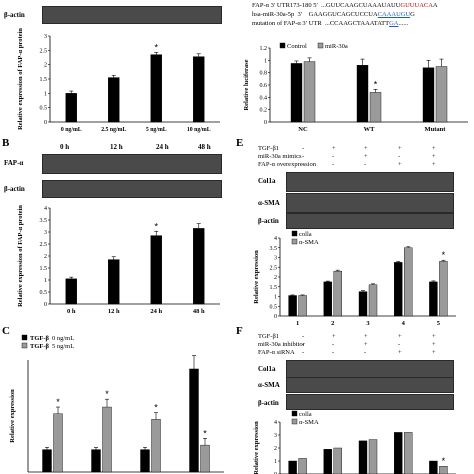 Image resolution: width=474 pixels, height=474 pixels. Describe the element at coordinates (45, 94) in the screenshot. I see `y-tick-label: 1` at that location.